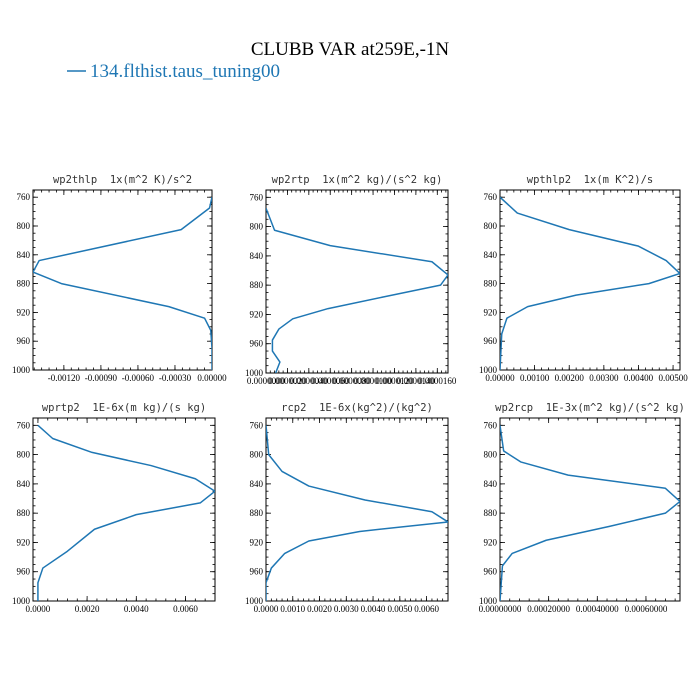 The height and width of the screenshot is (700, 700). What do you see at coordinates (357, 408) in the screenshot?
I see `panel-title: rcp2 1E-6x(kg^2)/(kg^2)` at bounding box center [357, 408].